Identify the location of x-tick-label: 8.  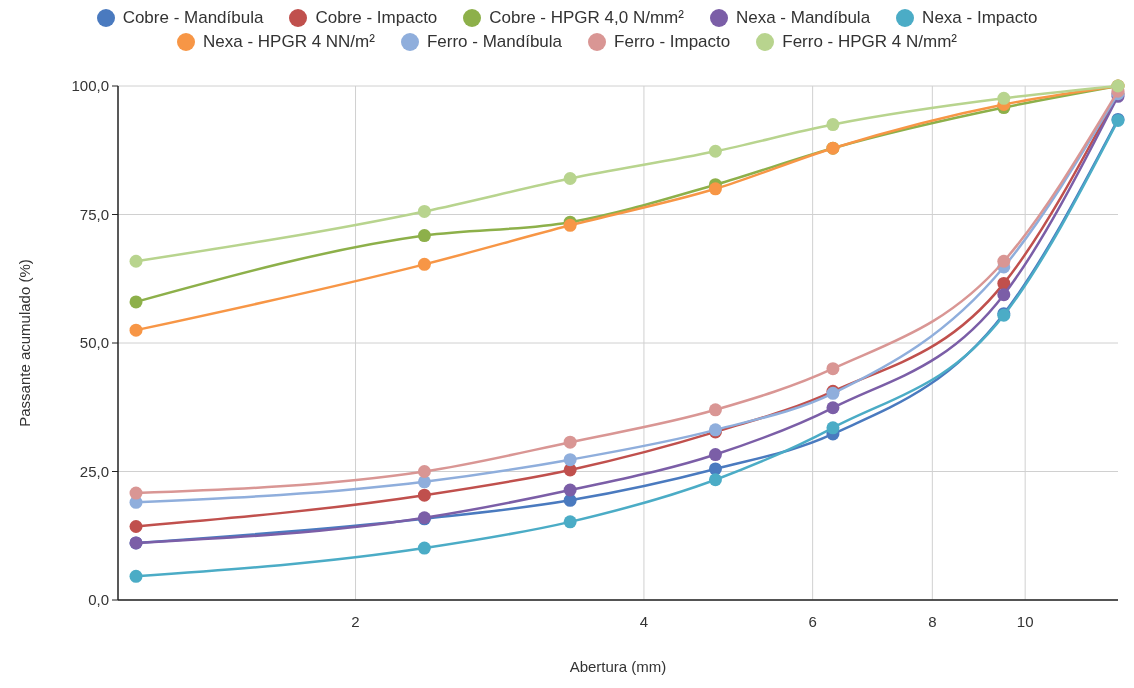
(932, 622).